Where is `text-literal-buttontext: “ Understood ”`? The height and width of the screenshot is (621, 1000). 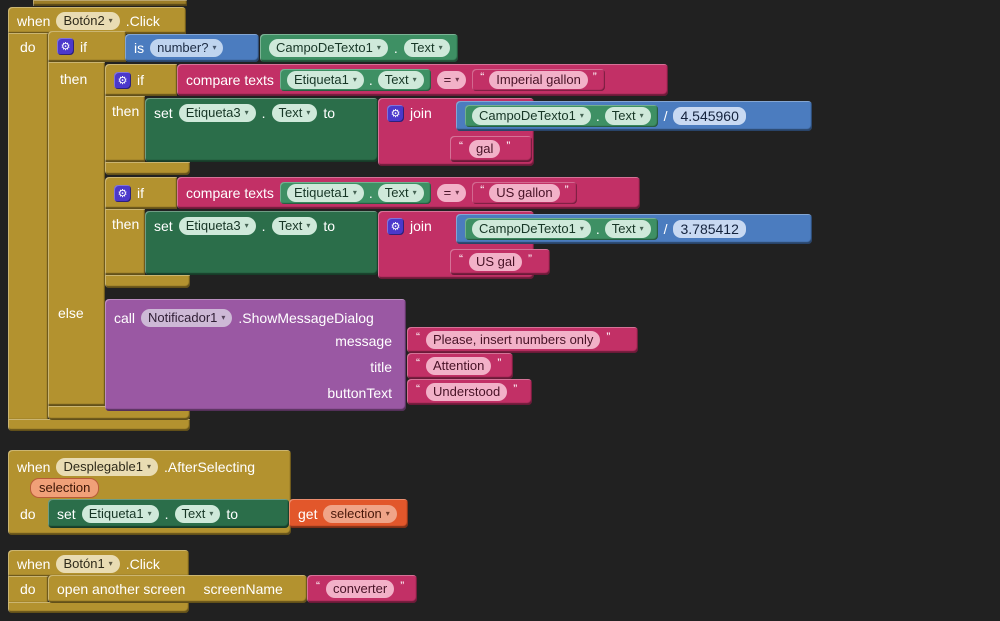 text-literal-buttontext: “ Understood ” is located at coordinates (469, 392).